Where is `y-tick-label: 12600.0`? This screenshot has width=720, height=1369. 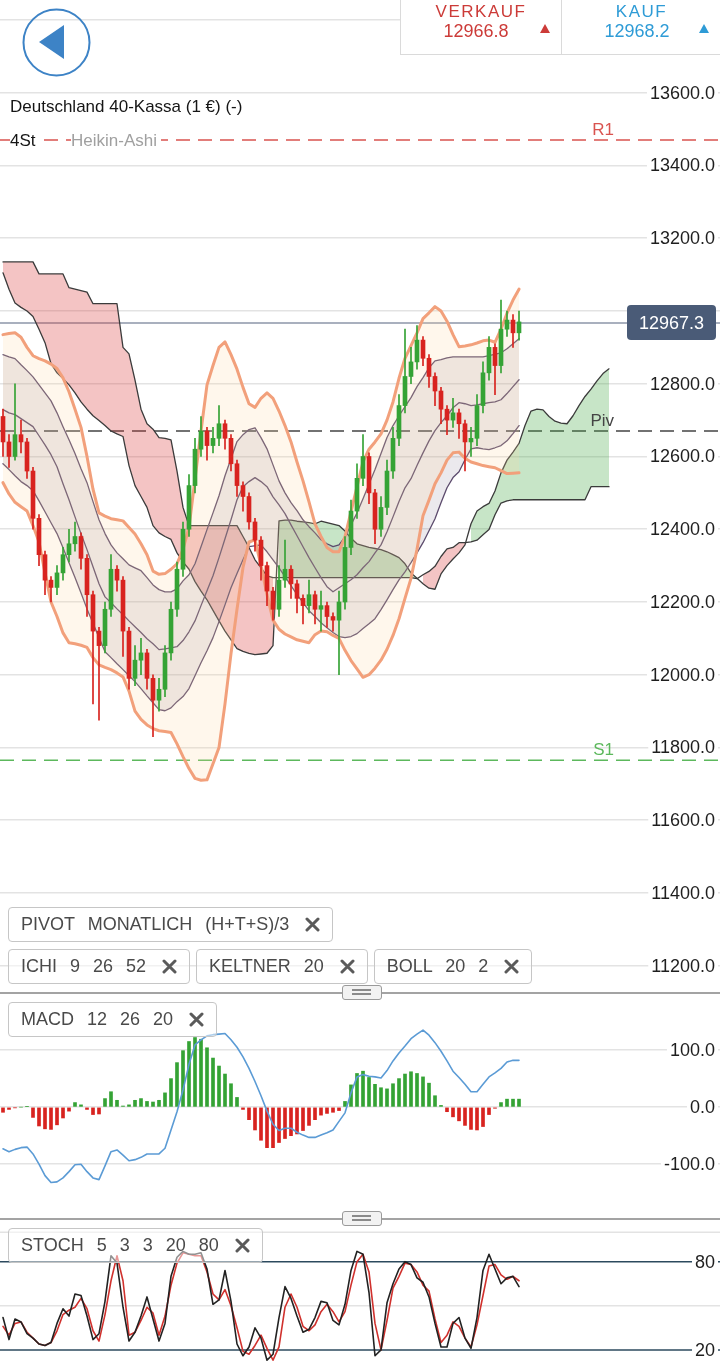
y-tick-label: 12600.0 is located at coordinates (682, 456).